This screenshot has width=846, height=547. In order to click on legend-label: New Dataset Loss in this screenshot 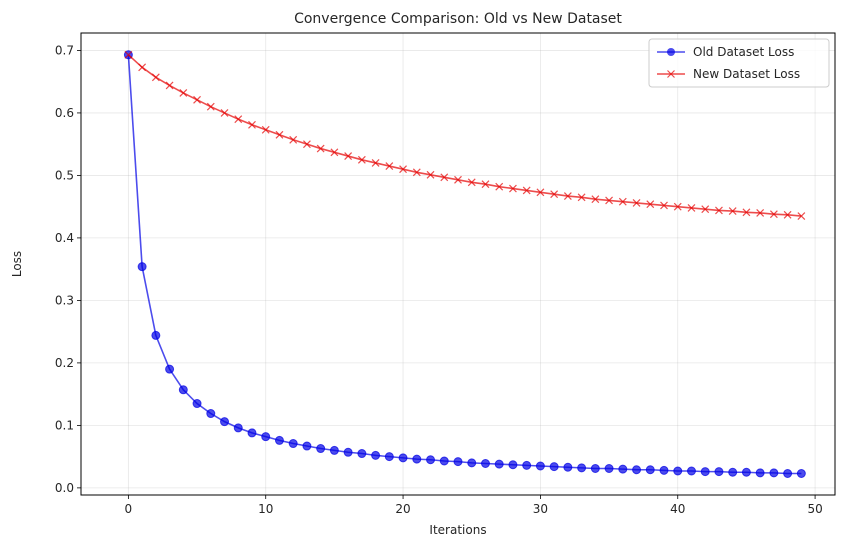, I will do `click(746, 74)`.